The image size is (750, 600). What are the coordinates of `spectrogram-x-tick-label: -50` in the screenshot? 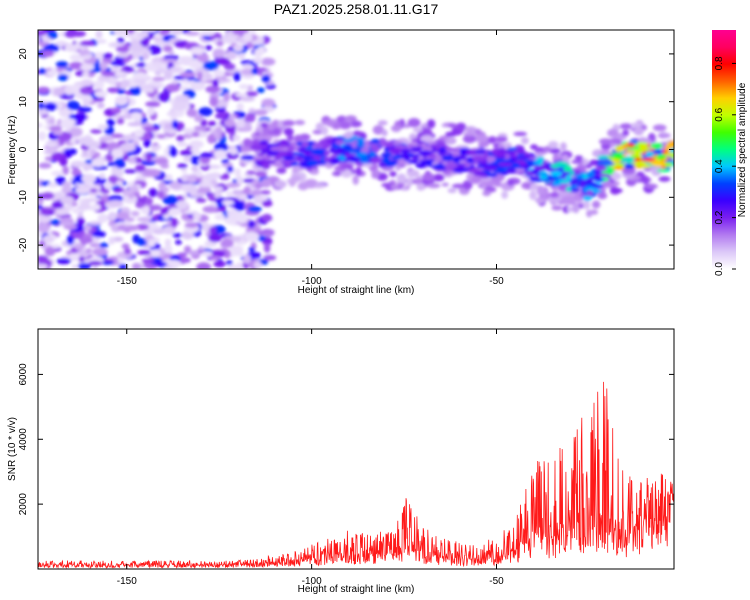 It's located at (496, 281).